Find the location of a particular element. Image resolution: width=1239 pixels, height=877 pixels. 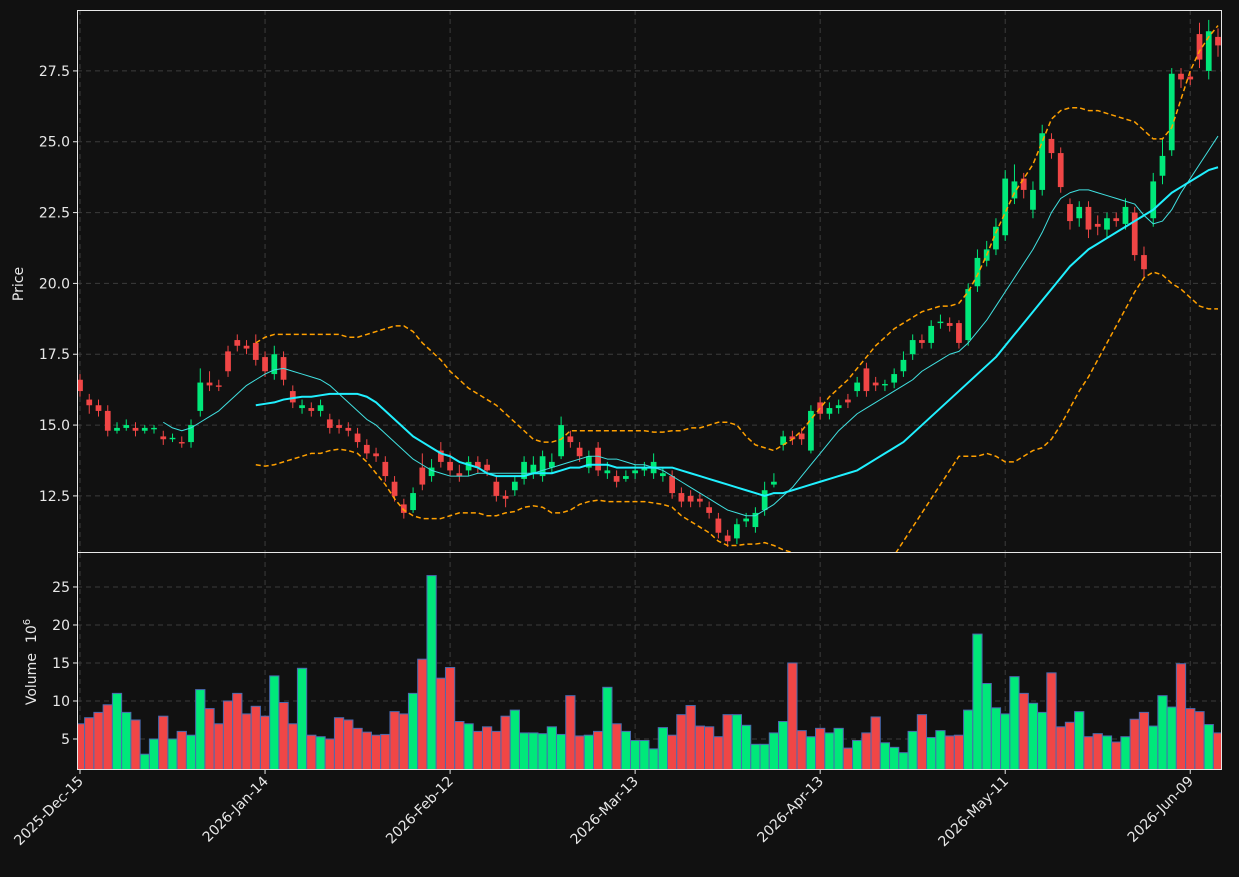

y-tick-label: 25.0 is located at coordinates (54, 143).